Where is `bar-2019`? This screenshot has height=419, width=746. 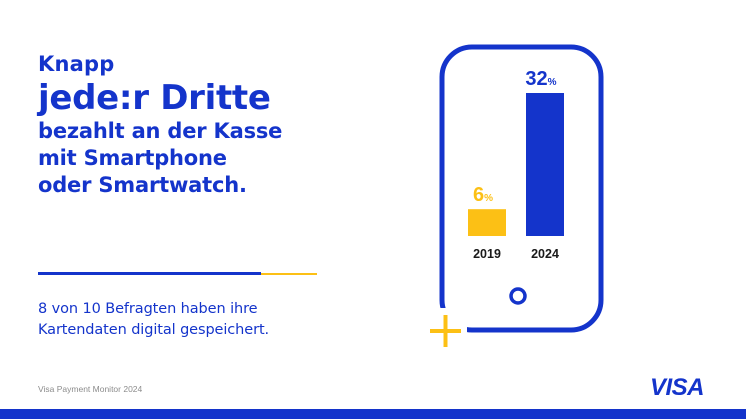 bar-2019 is located at coordinates (487, 222).